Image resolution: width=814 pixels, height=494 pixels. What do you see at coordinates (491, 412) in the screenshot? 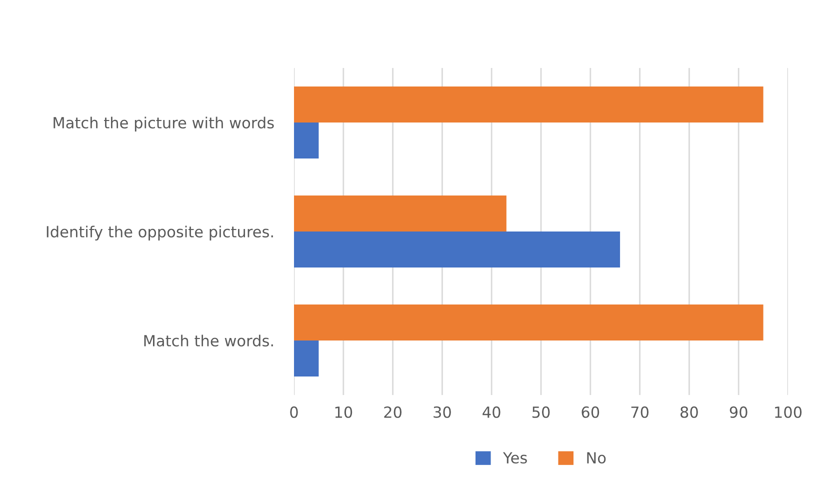
I see `x-tick-label: 40` at bounding box center [491, 412].